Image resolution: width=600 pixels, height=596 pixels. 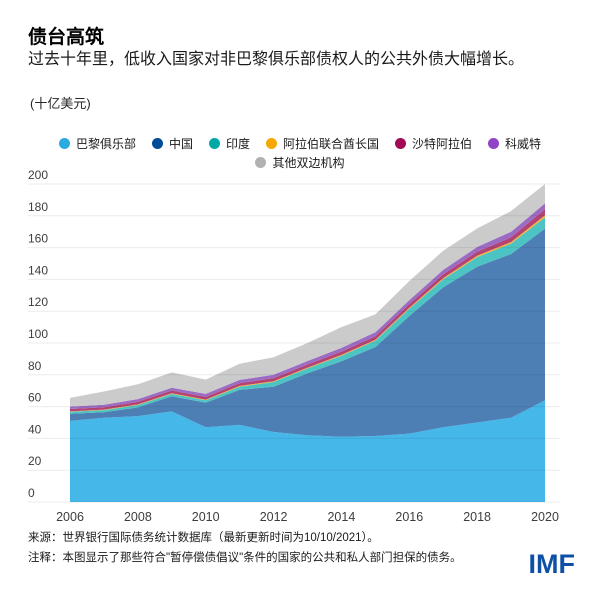 What do you see at coordinates (66, 37) in the screenshot?
I see `page-title: 债台高筑` at bounding box center [66, 37].